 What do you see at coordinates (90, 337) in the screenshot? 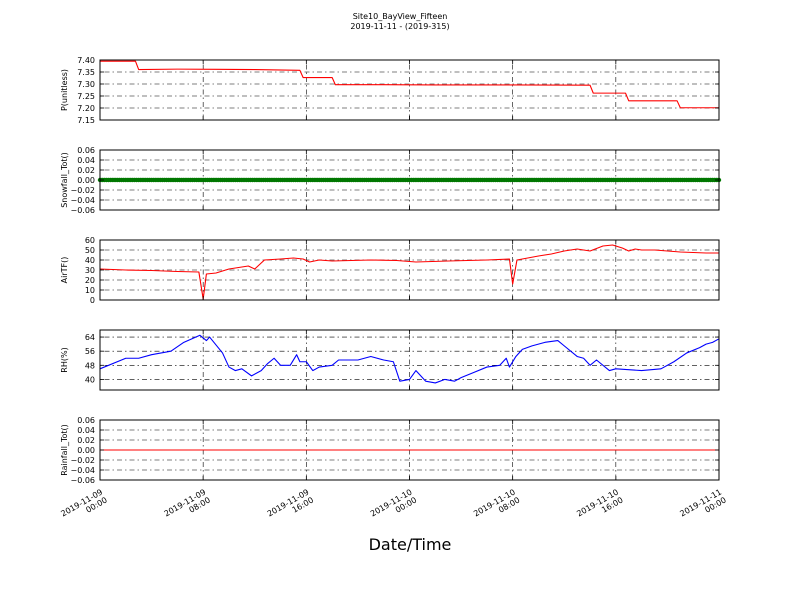
I see `y-tick-label: 64` at bounding box center [90, 337].